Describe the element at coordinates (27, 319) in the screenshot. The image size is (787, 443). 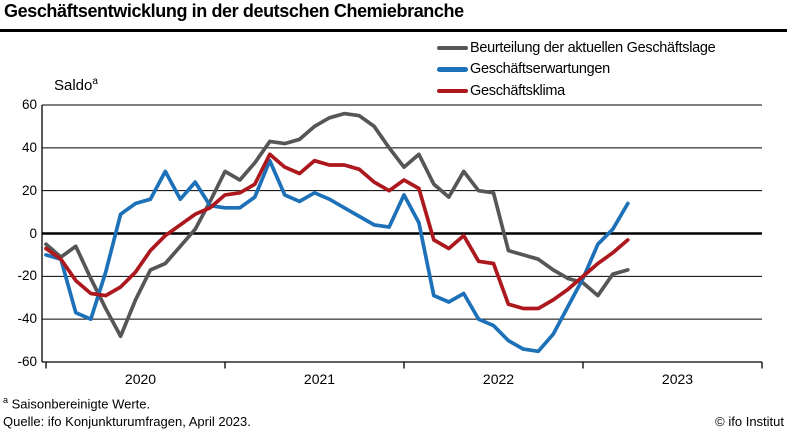
I see `y-axis-tick-label: -40` at that location.